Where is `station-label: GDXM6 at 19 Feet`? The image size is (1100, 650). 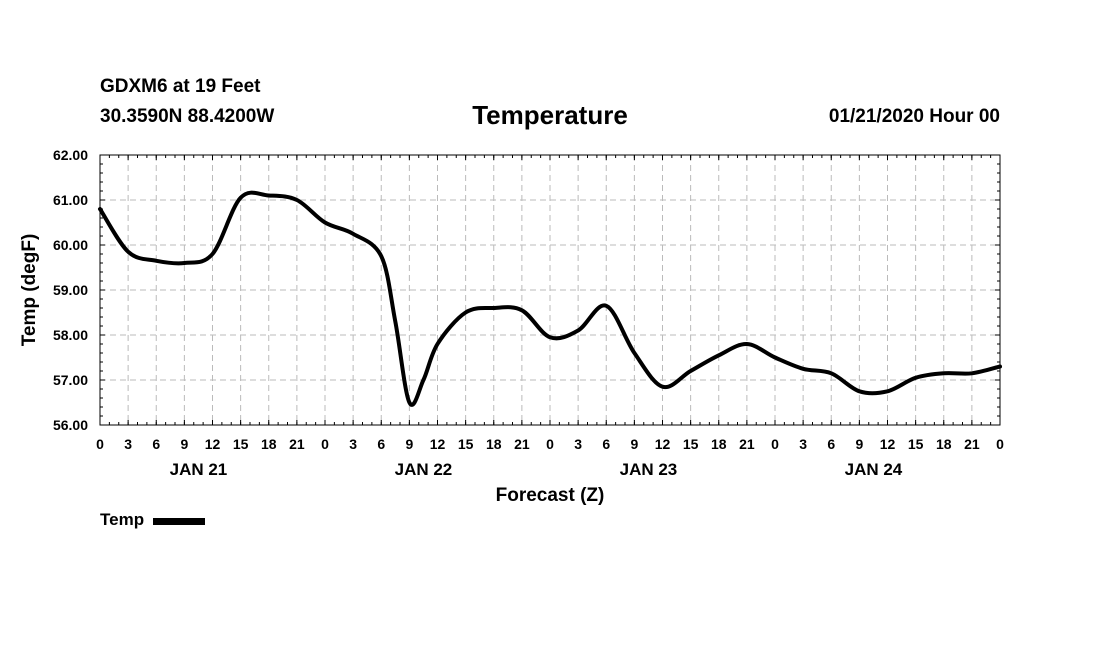 station-label: GDXM6 at 19 Feet is located at coordinates (180, 86).